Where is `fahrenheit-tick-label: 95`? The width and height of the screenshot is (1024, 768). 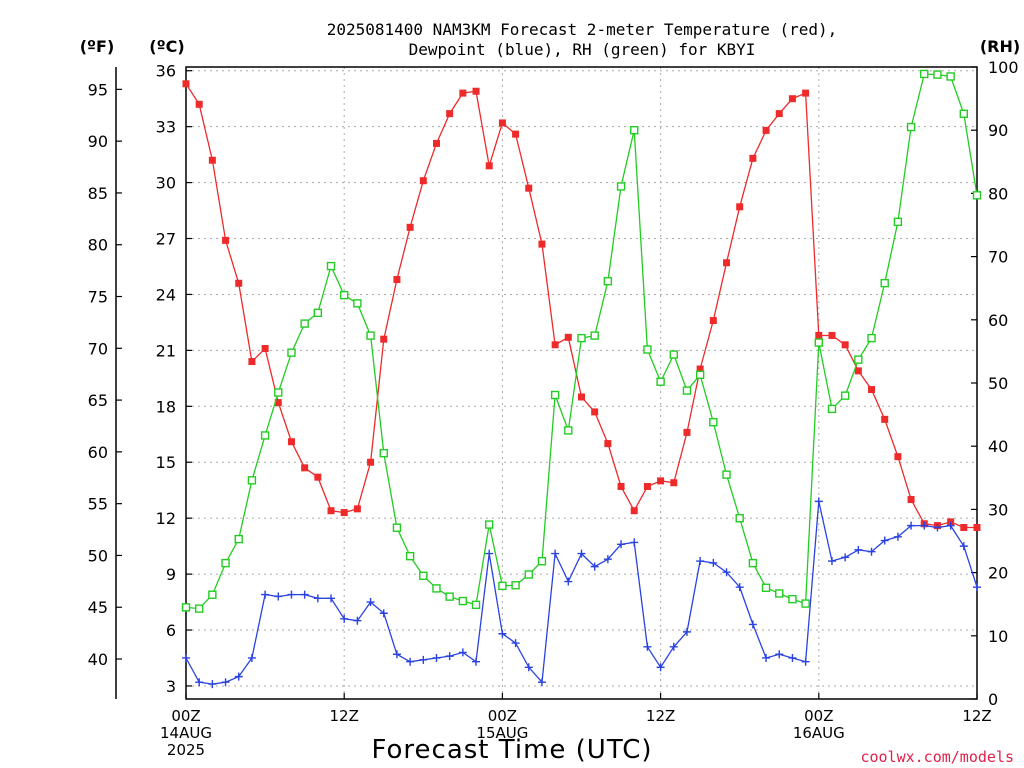 fahrenheit-tick-label: 95 is located at coordinates (98, 89).